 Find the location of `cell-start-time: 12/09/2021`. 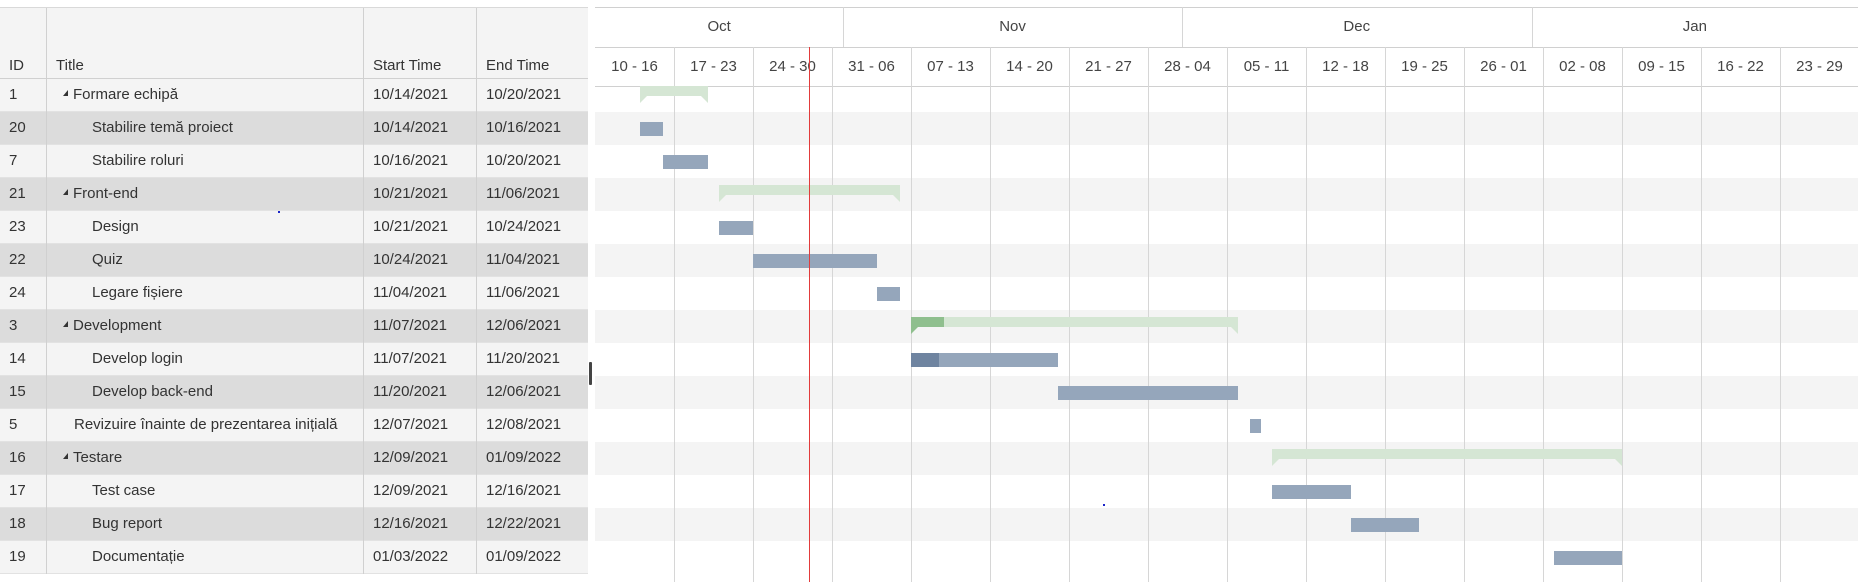

cell-start-time: 12/09/2021 is located at coordinates (420, 491).